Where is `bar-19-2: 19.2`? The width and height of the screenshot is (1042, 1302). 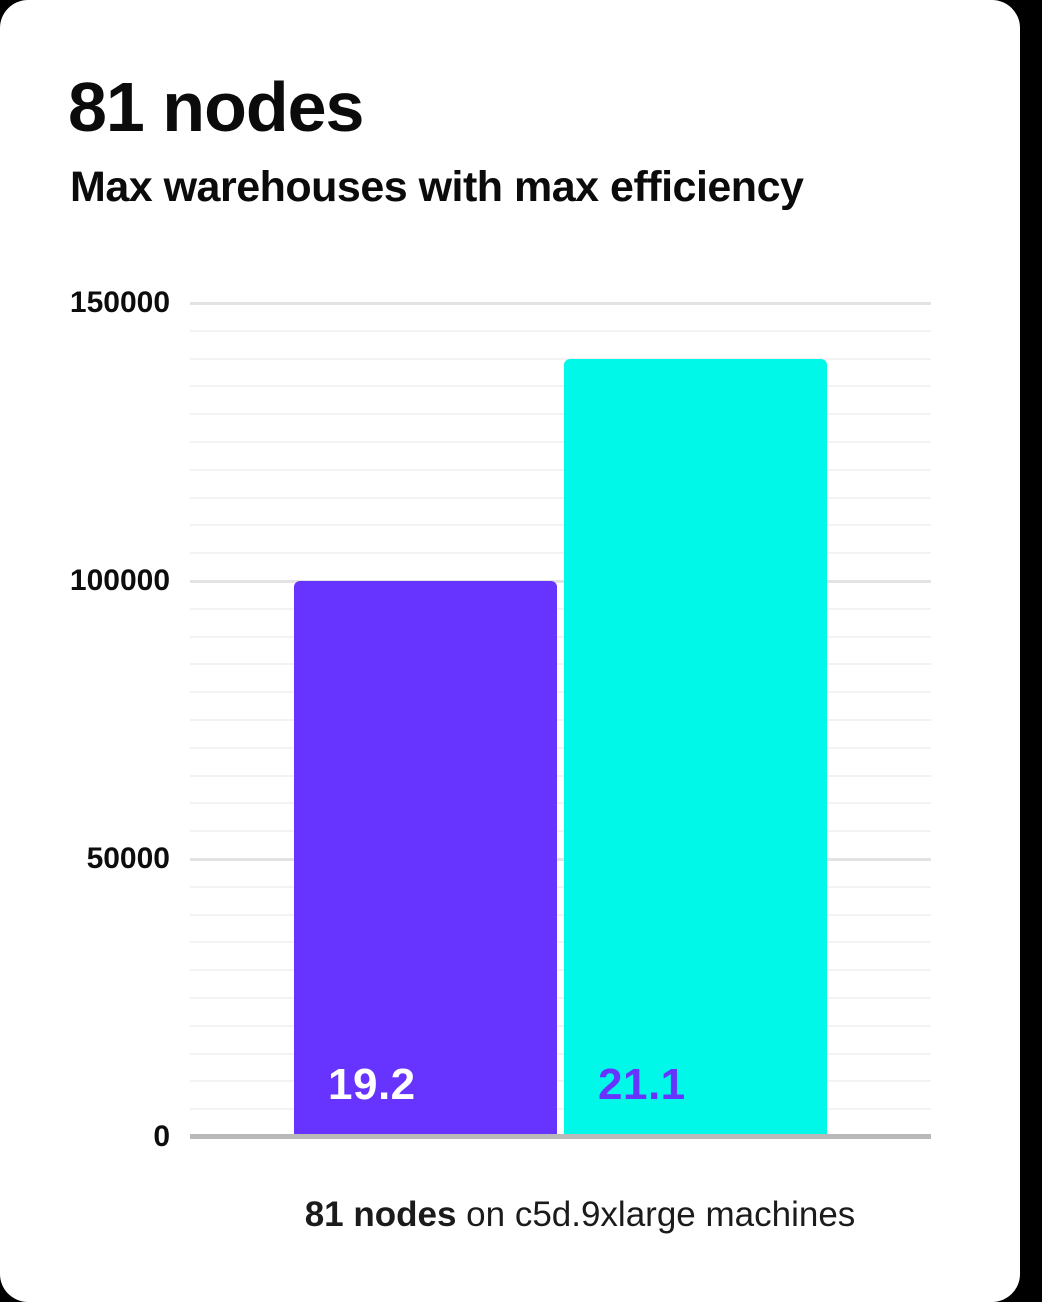
bar-19-2: 19.2 is located at coordinates (425, 859).